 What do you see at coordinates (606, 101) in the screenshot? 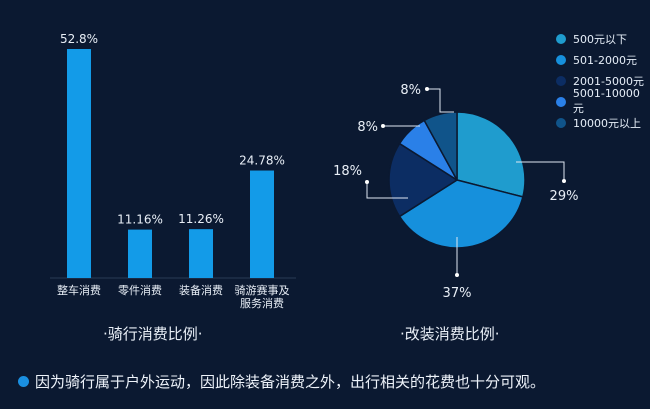
I see `legend-label: 5001-10000元` at bounding box center [606, 101].